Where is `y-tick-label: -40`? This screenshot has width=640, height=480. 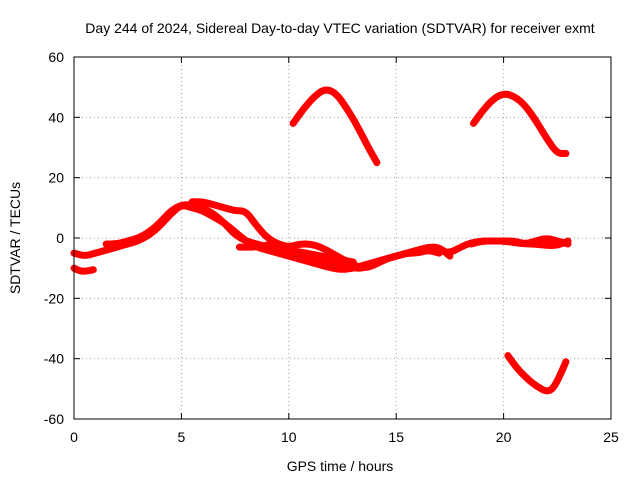 y-tick-label: -40 is located at coordinates (54, 359).